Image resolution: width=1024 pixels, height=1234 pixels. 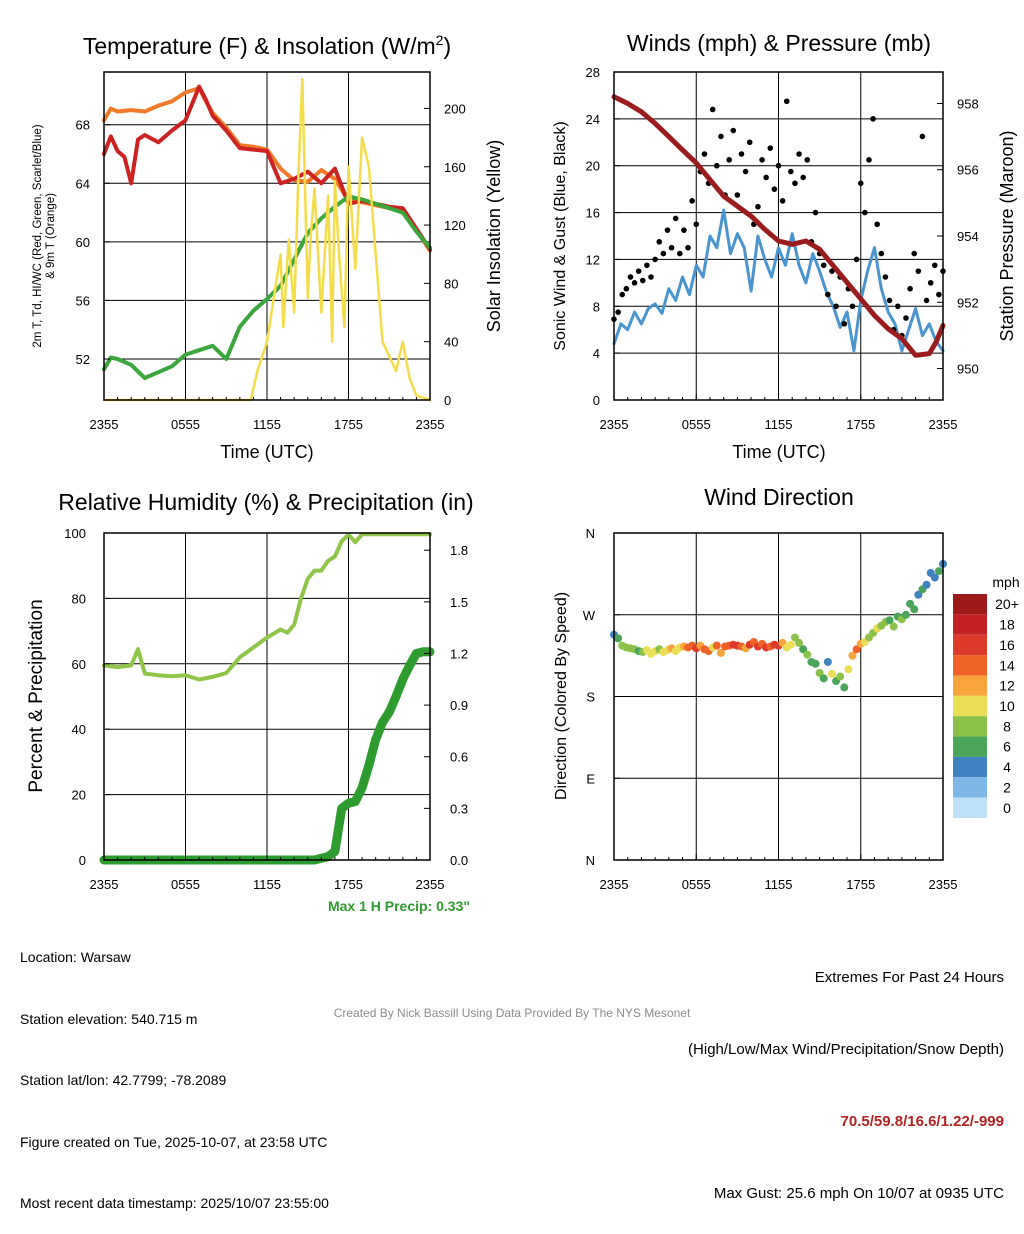 What do you see at coordinates (109, 1018) in the screenshot?
I see `station-elevation: Station elevation: 540.715 m` at bounding box center [109, 1018].